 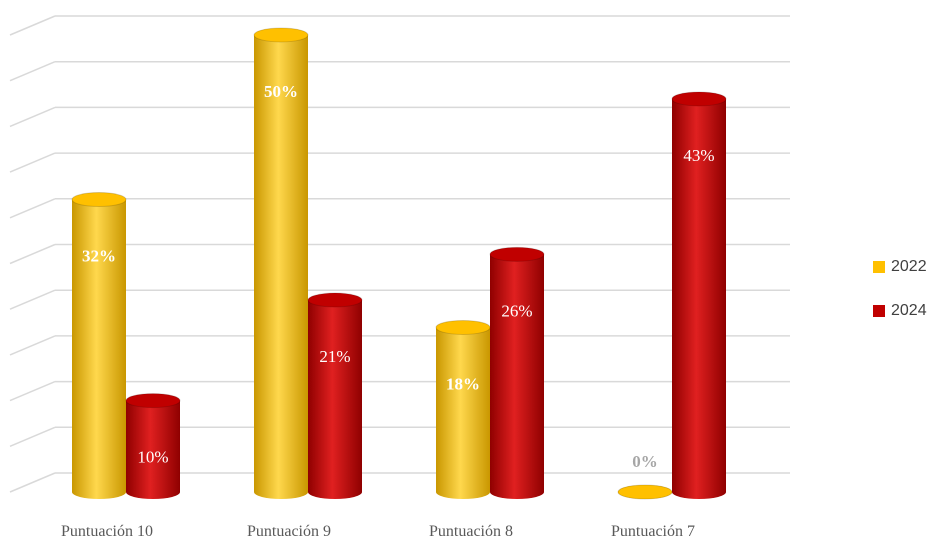 What do you see at coordinates (99, 256) in the screenshot?
I see `data-label: 32%` at bounding box center [99, 256].